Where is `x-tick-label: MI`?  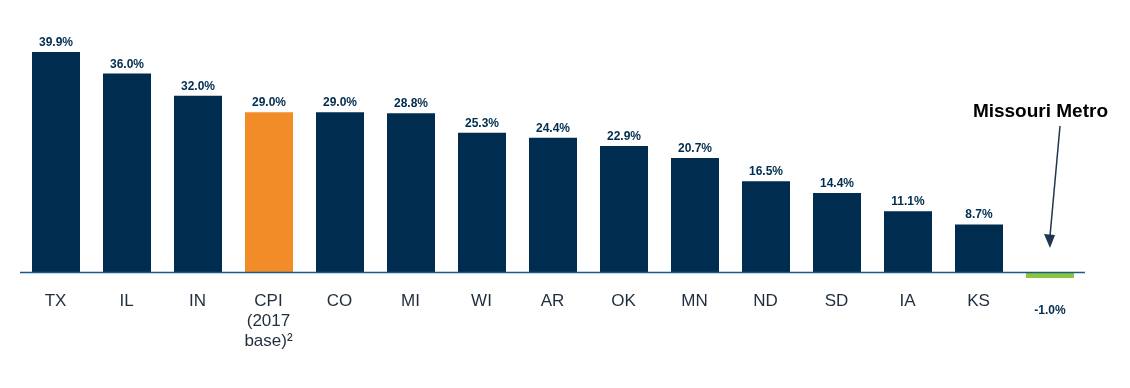
x-tick-label: MI is located at coordinates (410, 300).